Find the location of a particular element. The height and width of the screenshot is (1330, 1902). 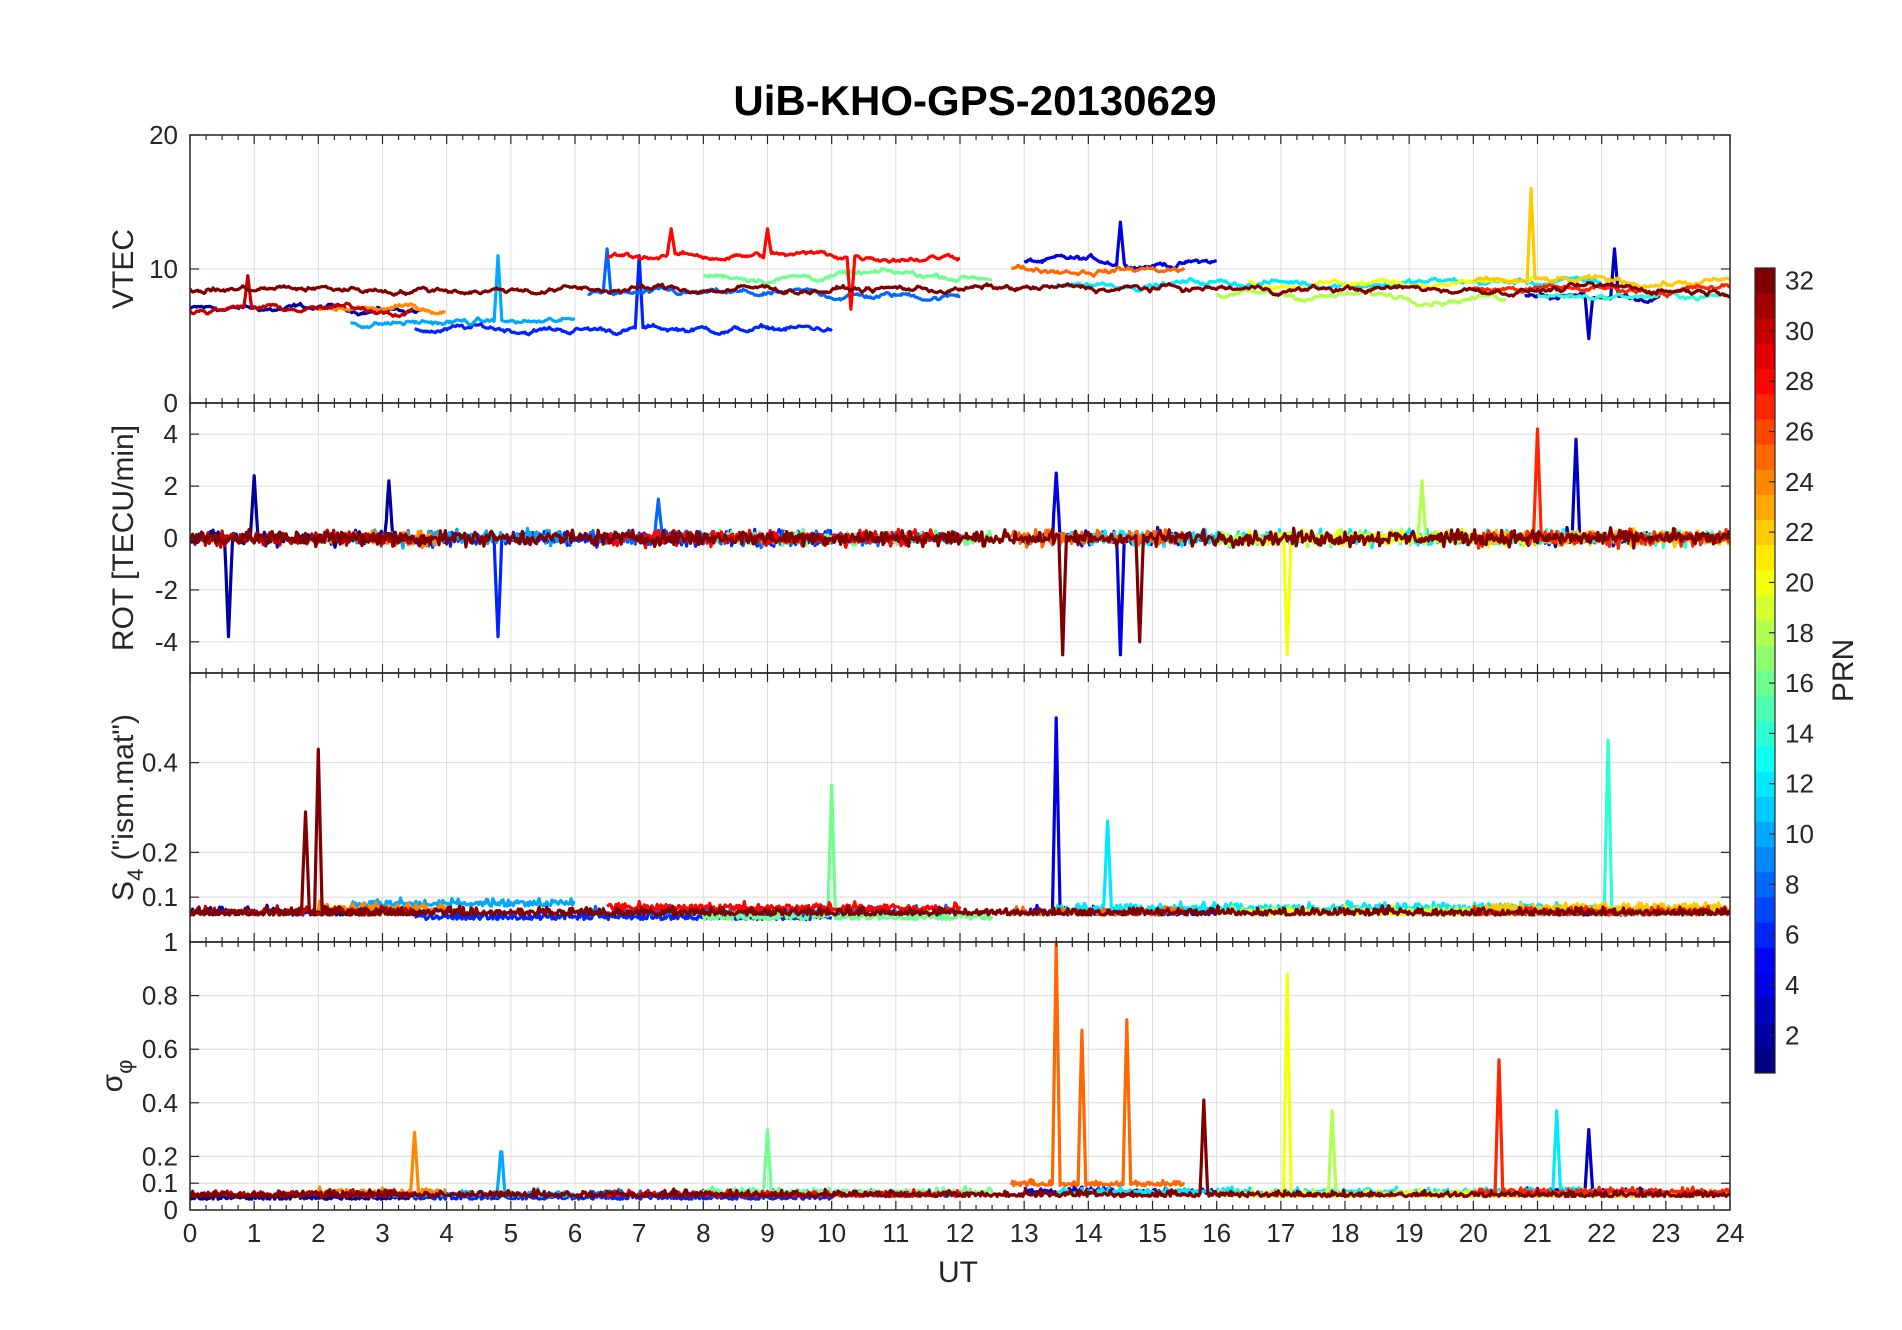

y-axis-label-sigma: σφ is located at coordinates (116, 1076).